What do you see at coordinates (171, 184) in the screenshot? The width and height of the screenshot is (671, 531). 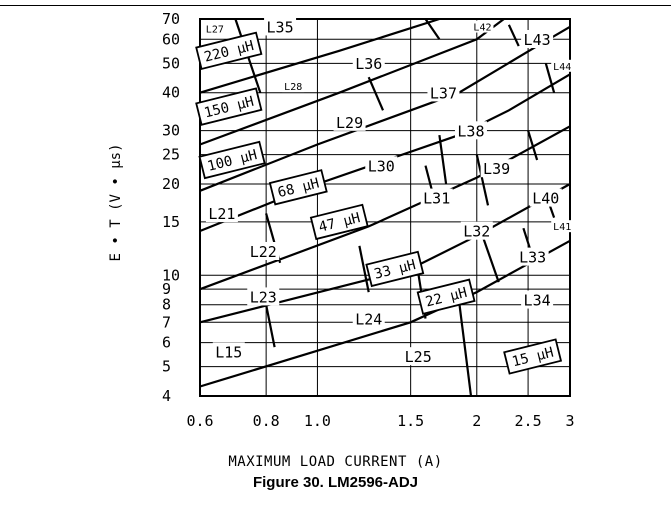 I see `y-tick-label: 20` at bounding box center [171, 184].